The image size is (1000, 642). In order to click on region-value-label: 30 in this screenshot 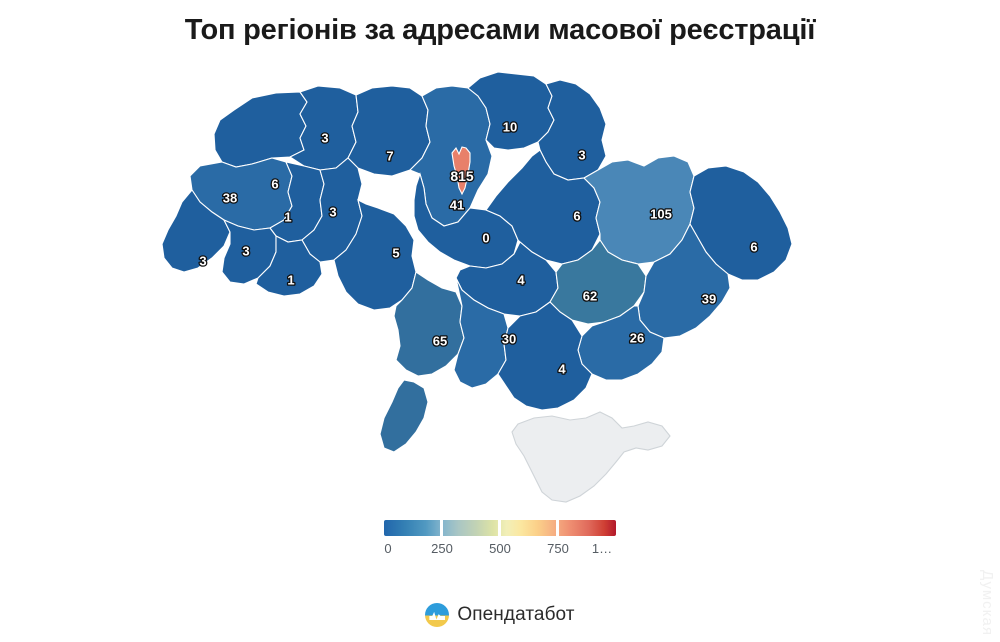, I will do `click(509, 339)`.